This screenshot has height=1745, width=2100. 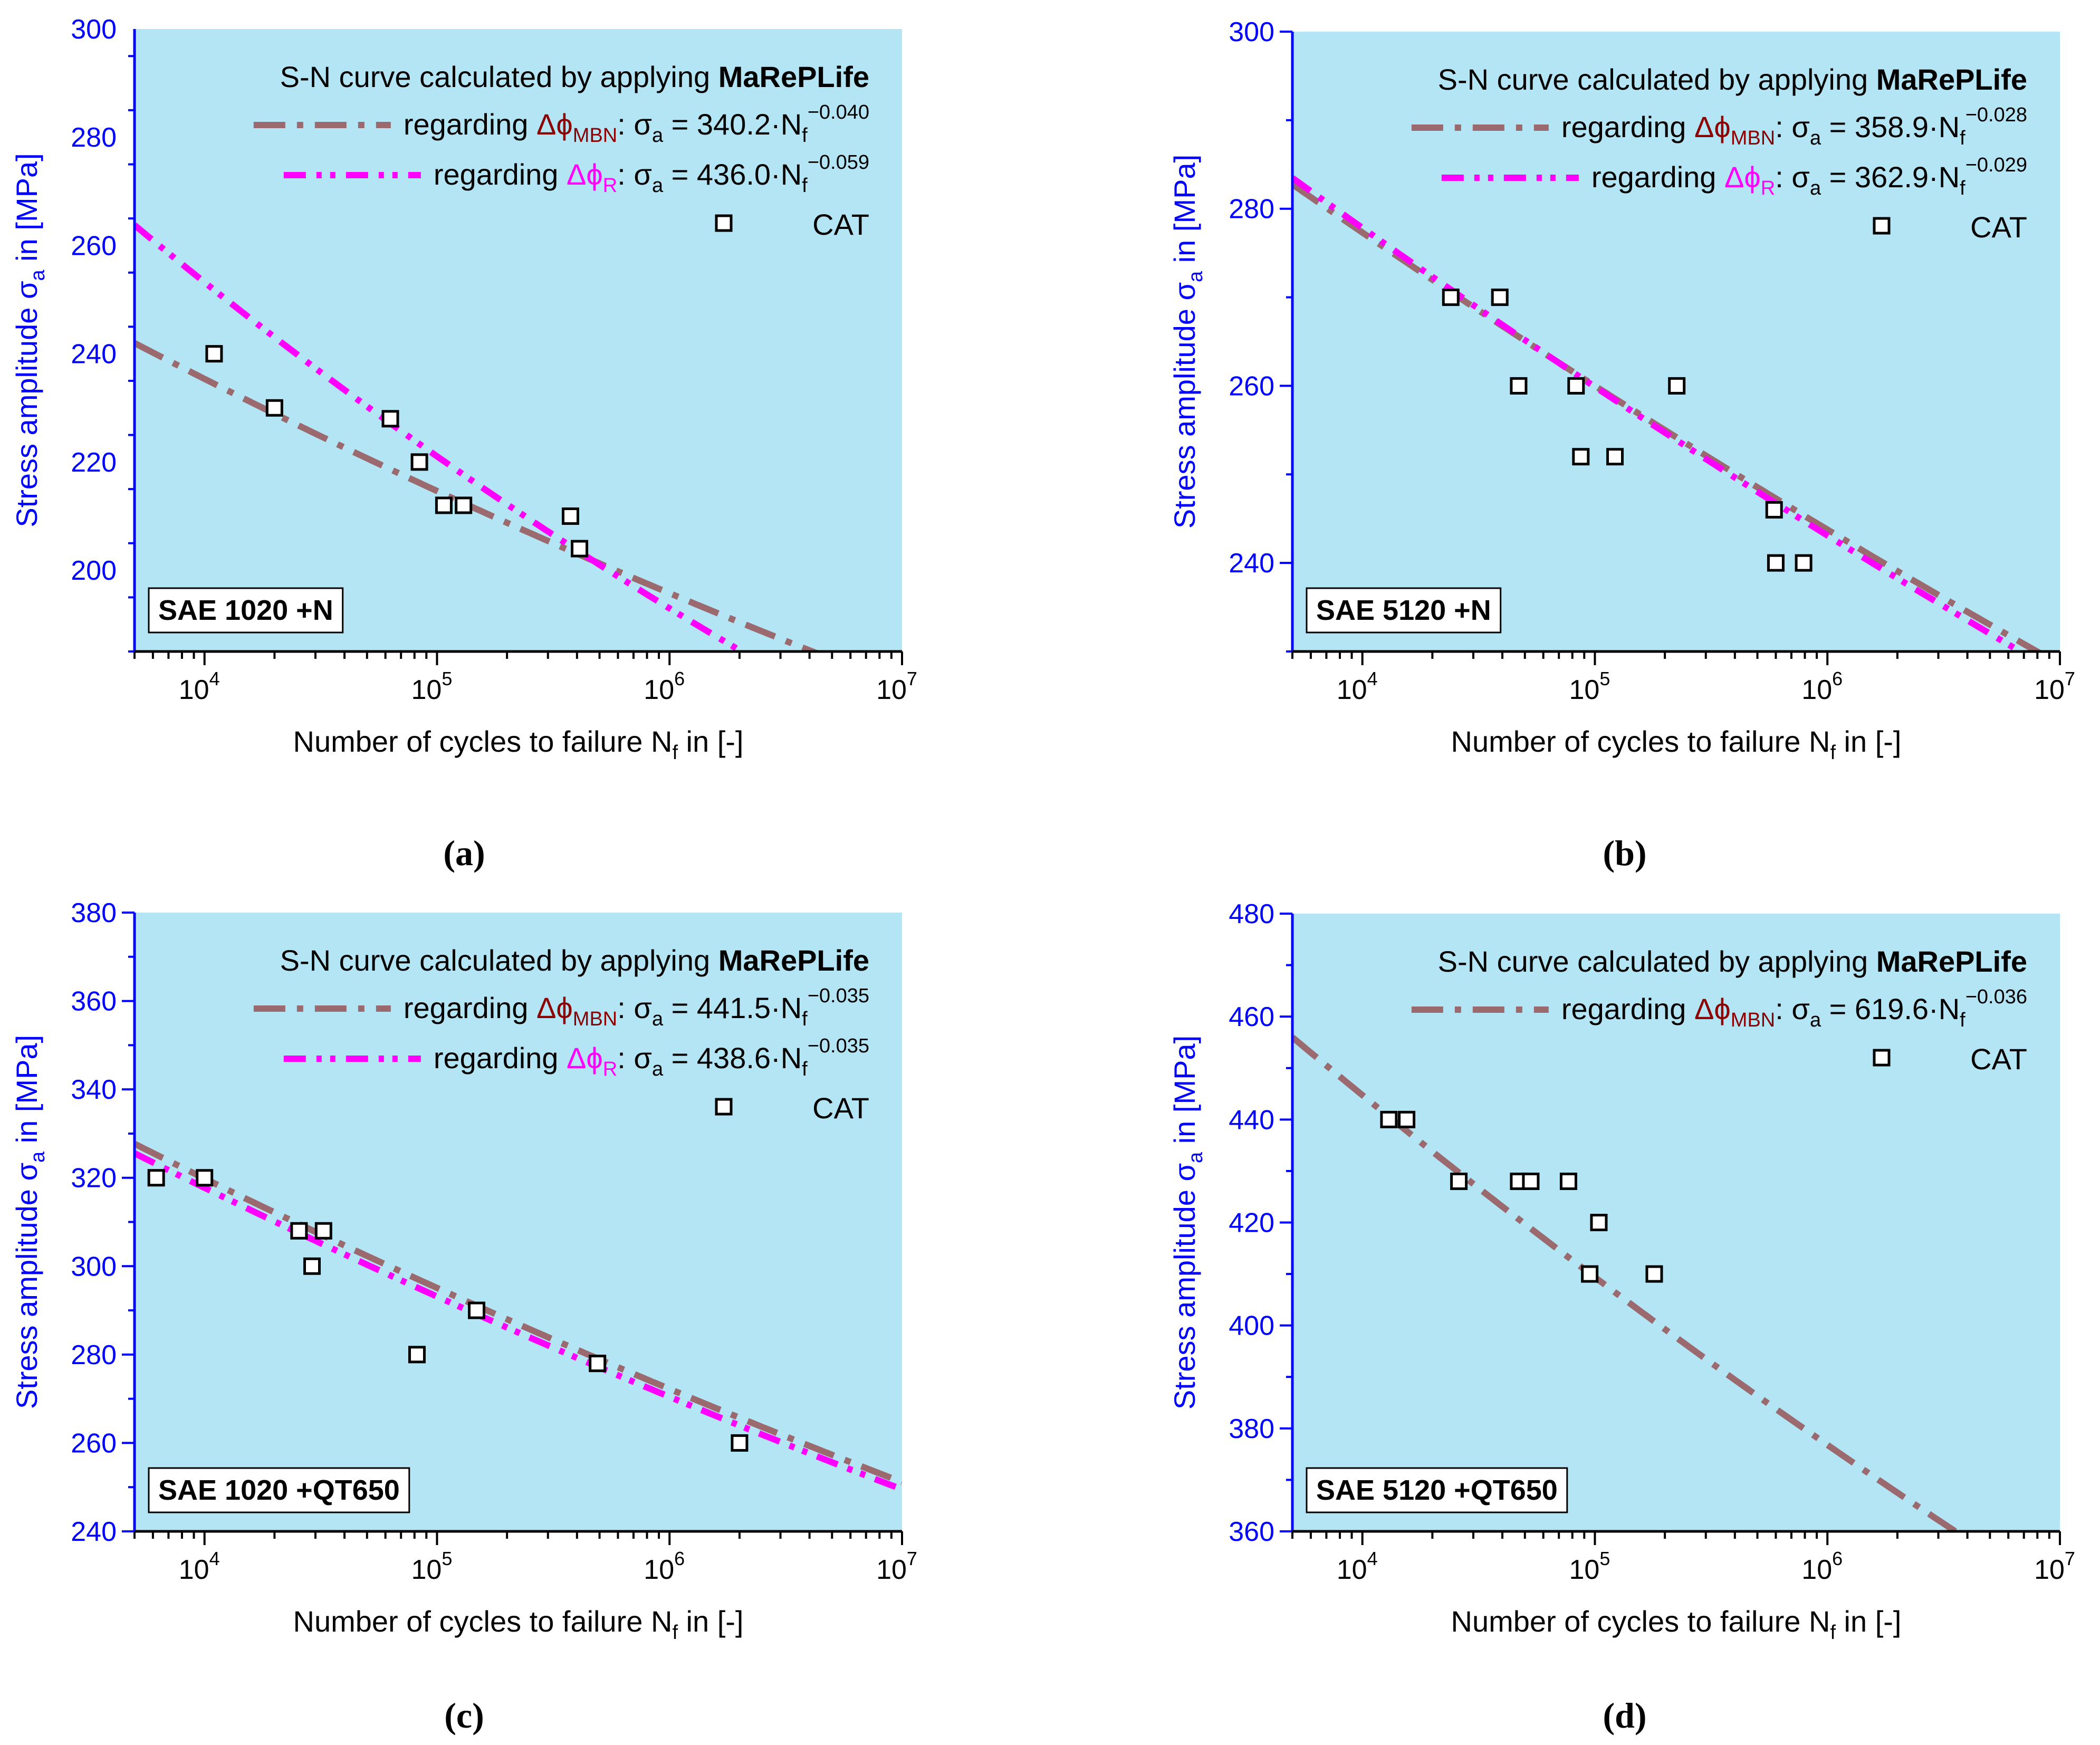 I want to click on legend-mbn-entry: regarding ΔϕMBN: σa = 340.2·Nf−0.040, so click(x=636, y=124).